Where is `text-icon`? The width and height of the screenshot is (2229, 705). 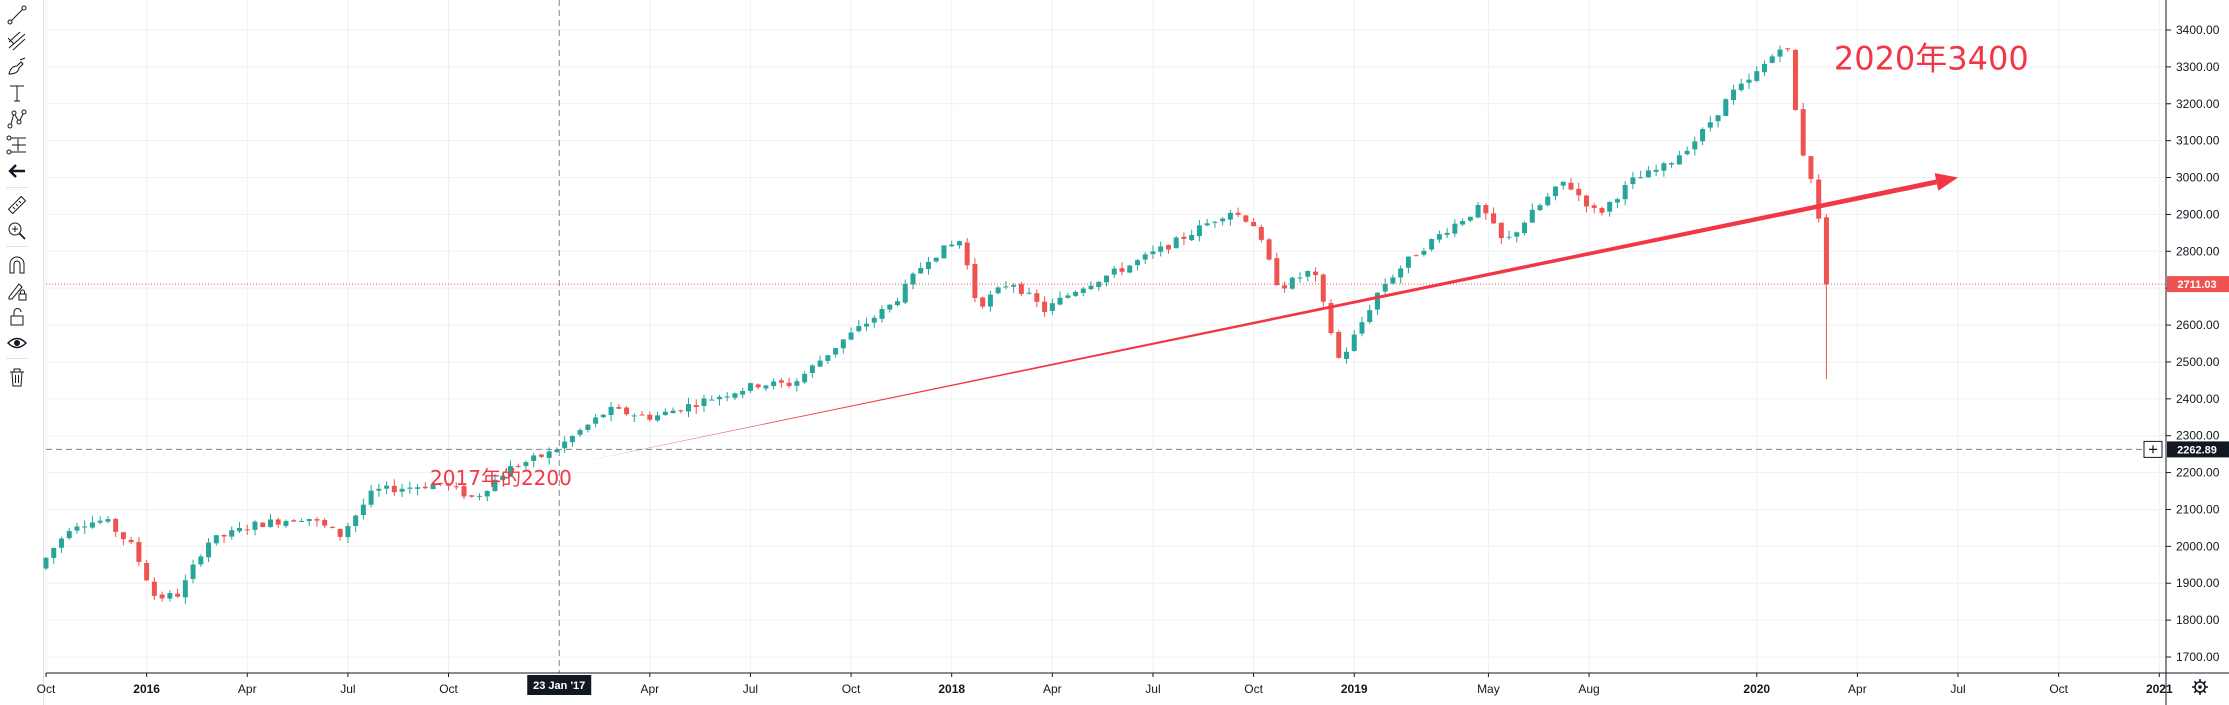
text-icon is located at coordinates (17, 93).